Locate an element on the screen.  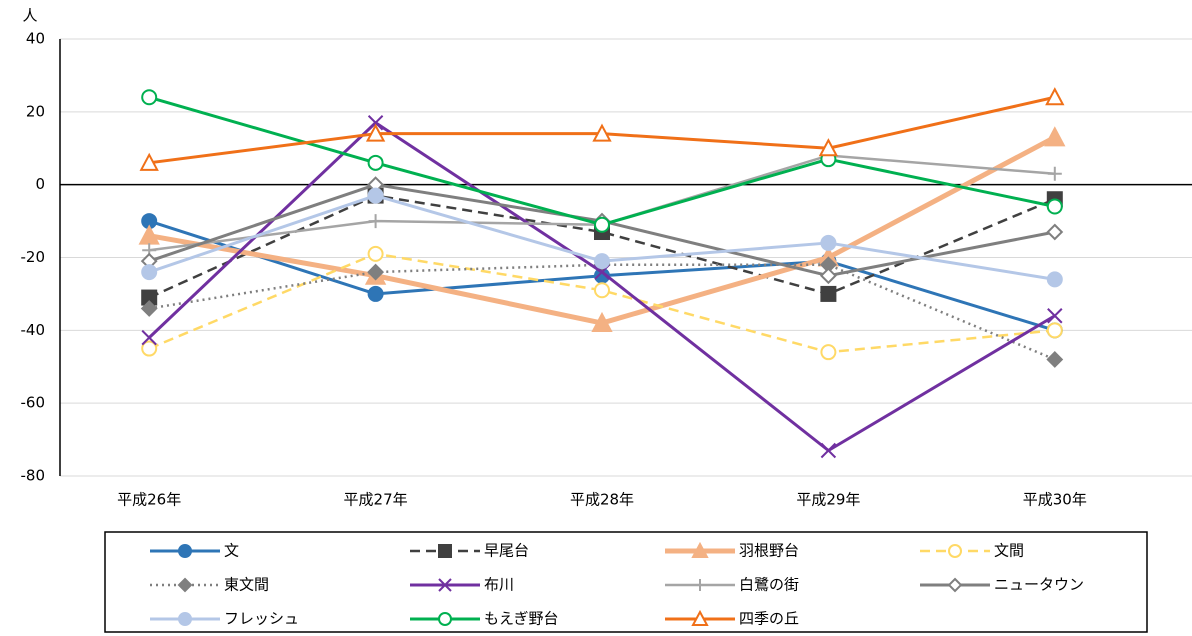
x-tick-label: 平成26年 is located at coordinates (149, 500).